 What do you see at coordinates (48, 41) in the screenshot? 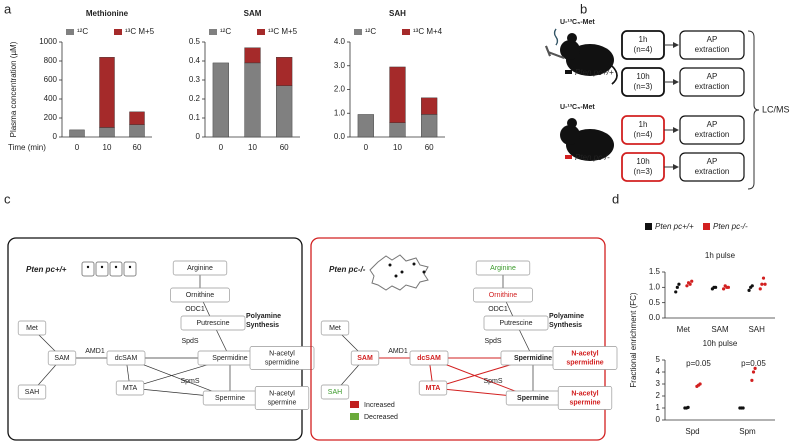
I see `y-tick-label: 1000` at bounding box center [48, 41].